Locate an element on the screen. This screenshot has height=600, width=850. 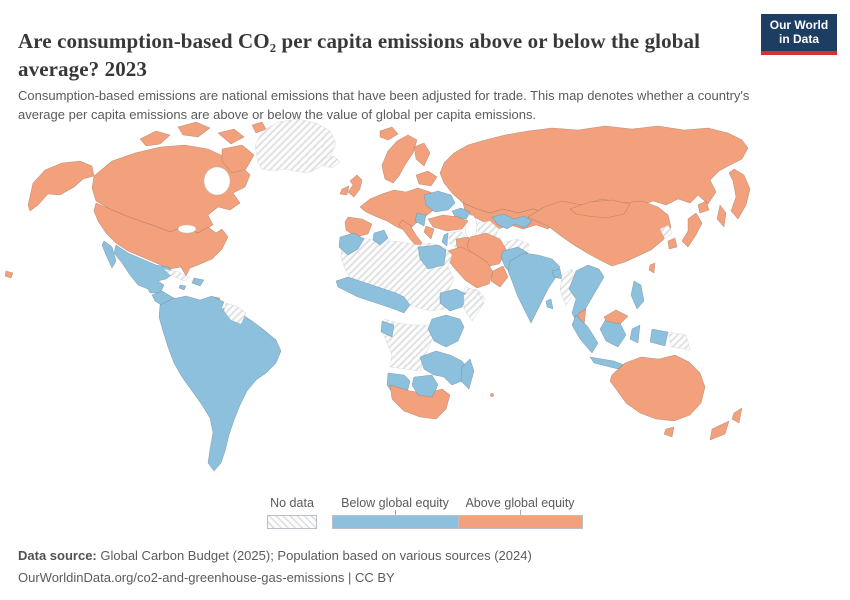
country-ethiopia is located at coordinates (454, 300).